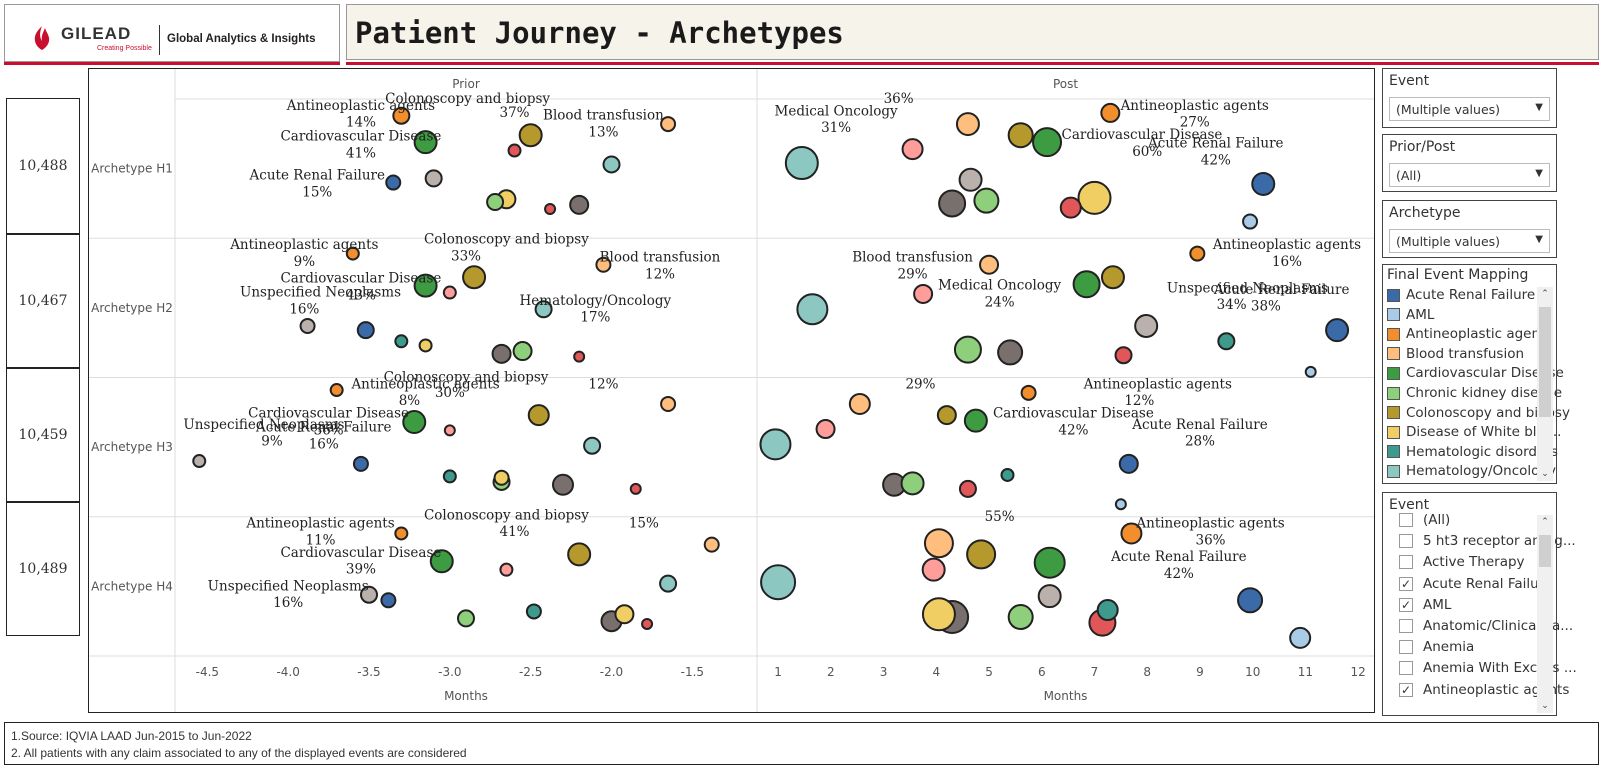 This screenshot has height=769, width=1608. What do you see at coordinates (1475, 373) in the screenshot?
I see `legend-item: Cardiovascular Disease` at bounding box center [1475, 373].